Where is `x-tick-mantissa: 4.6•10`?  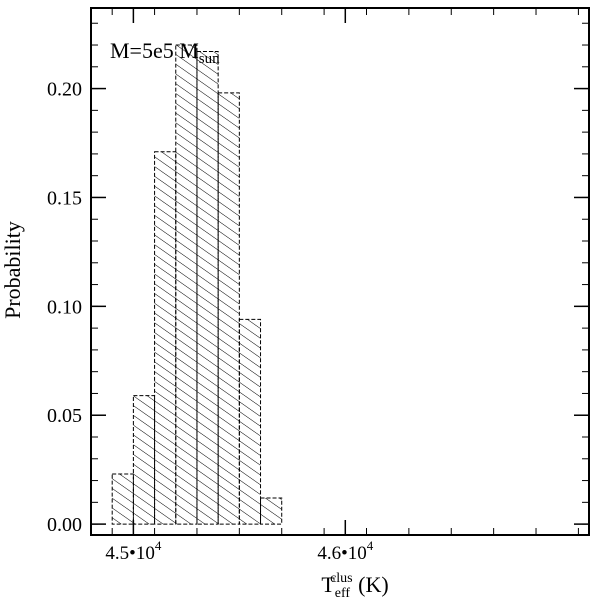
x-tick-mantissa: 4.6•10 is located at coordinates (341, 553).